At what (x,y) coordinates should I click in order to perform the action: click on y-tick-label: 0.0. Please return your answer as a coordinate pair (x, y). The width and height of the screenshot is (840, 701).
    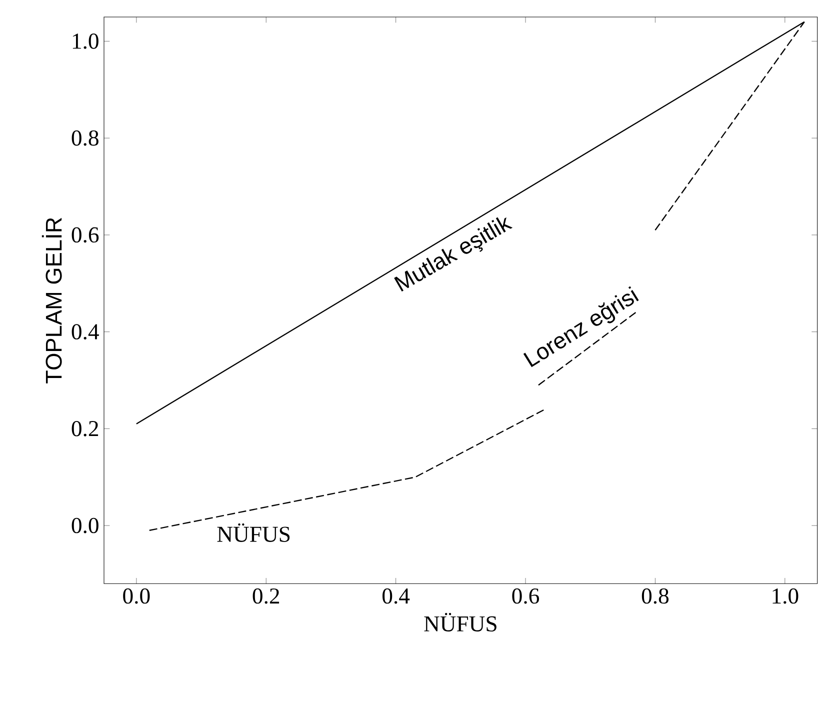
    Looking at the image, I should click on (85, 526).